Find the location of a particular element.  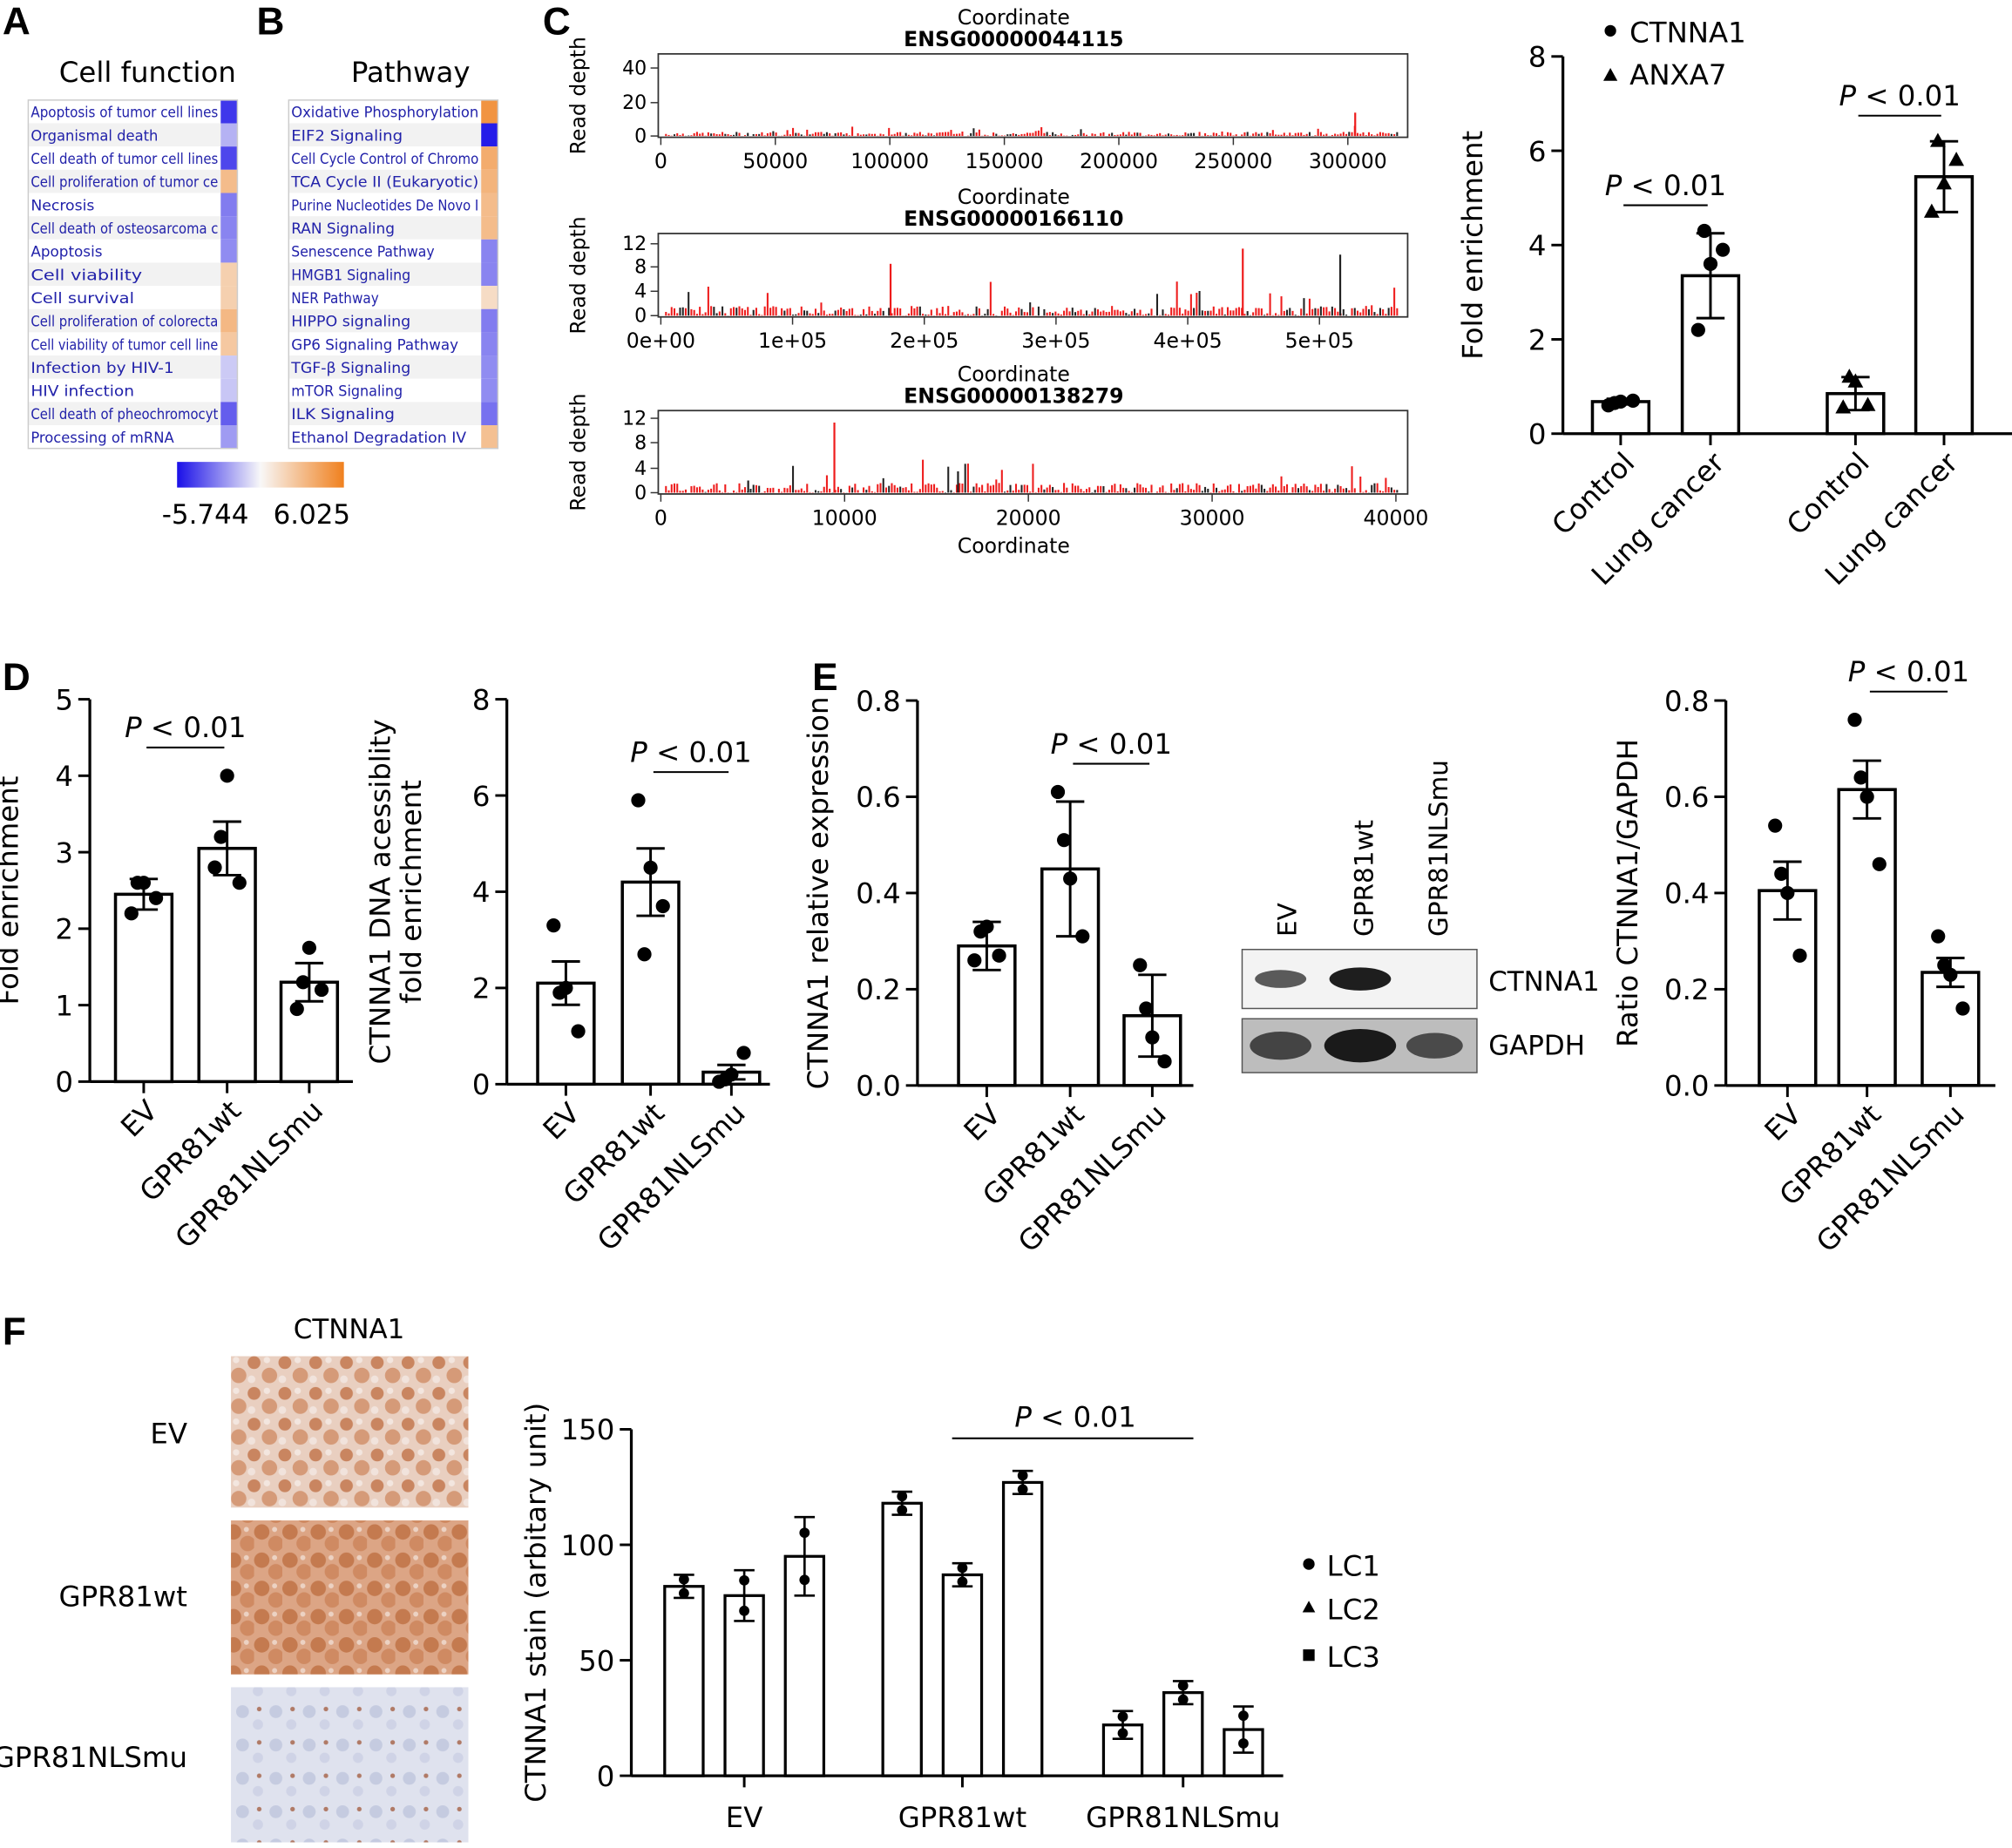

y-tick-label: 4 is located at coordinates (1537, 245).